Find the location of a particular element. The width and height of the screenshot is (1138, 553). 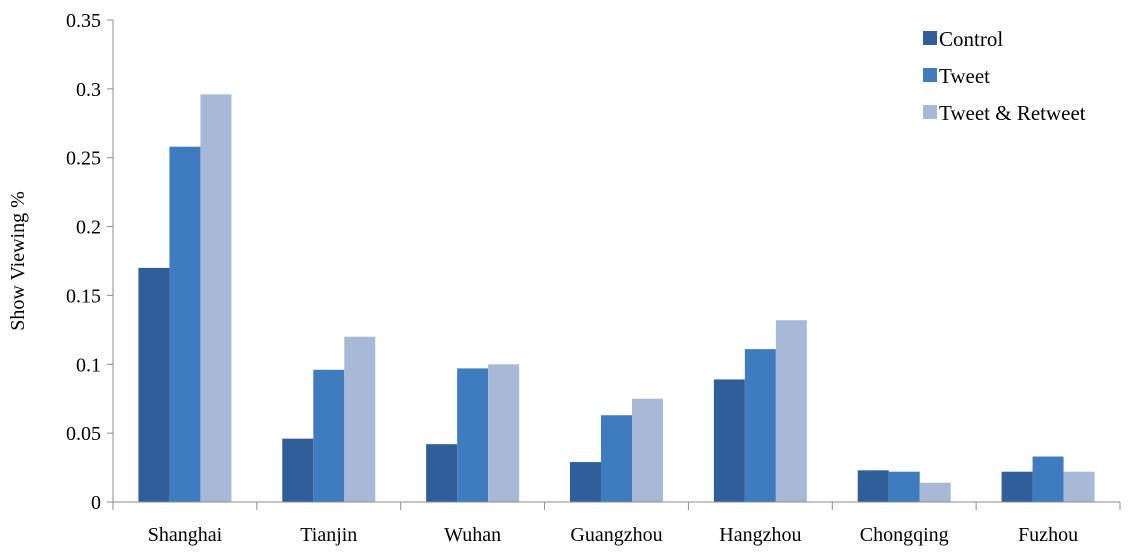

bar-tweet-retweet-shanghai is located at coordinates (216, 298).